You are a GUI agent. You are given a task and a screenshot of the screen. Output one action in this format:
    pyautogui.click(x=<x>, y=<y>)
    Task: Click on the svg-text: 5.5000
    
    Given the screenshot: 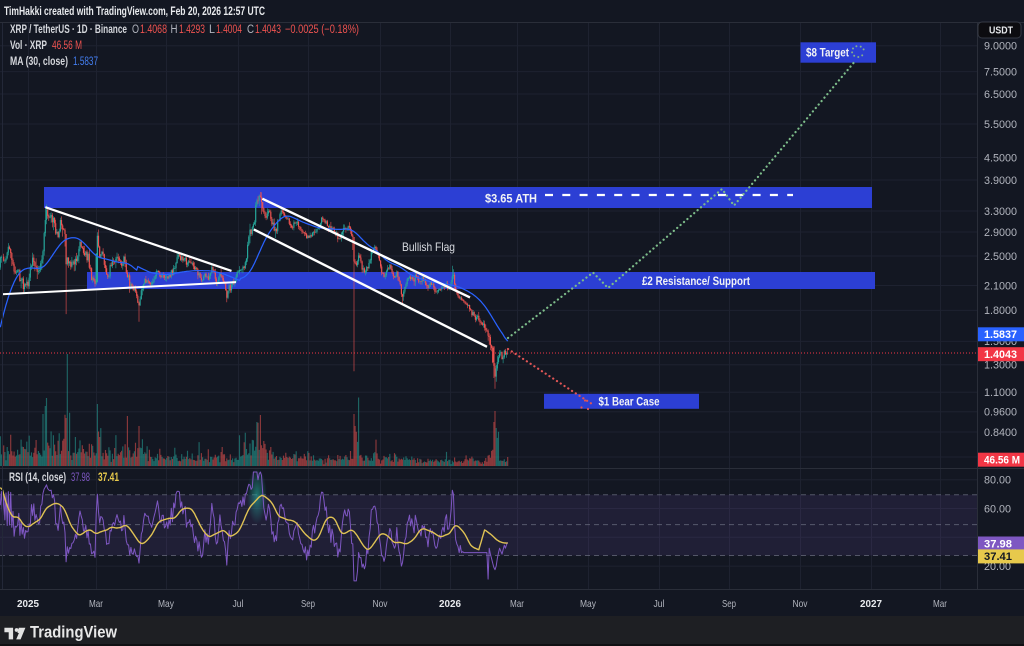 What is the action you would take?
    pyautogui.click(x=1000, y=125)
    